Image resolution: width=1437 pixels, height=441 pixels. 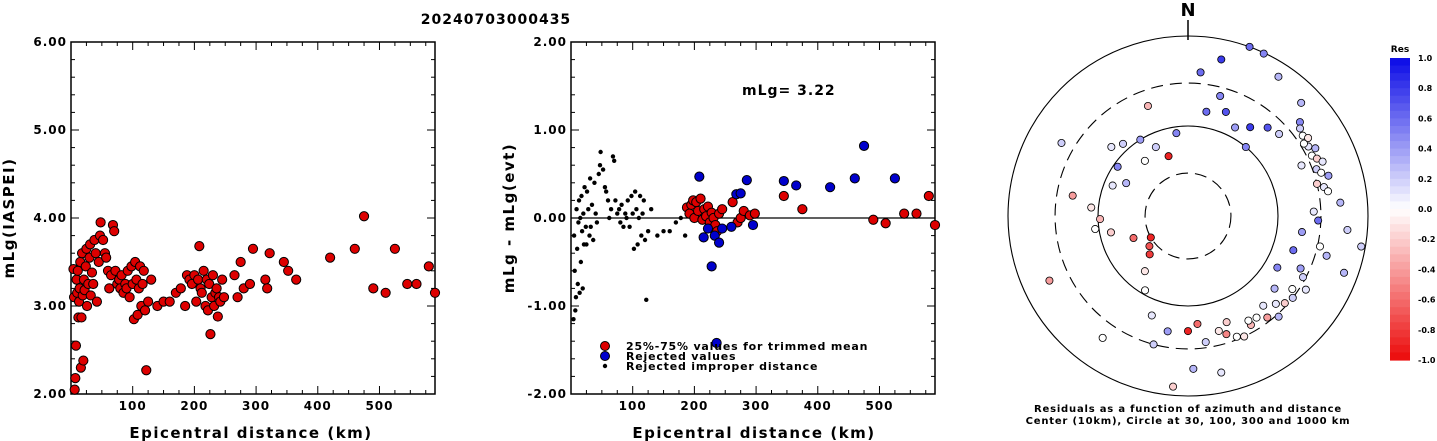 What do you see at coordinates (1427, 330) in the screenshot?
I see `colorbar-tick-label: -0.8` at bounding box center [1427, 330].